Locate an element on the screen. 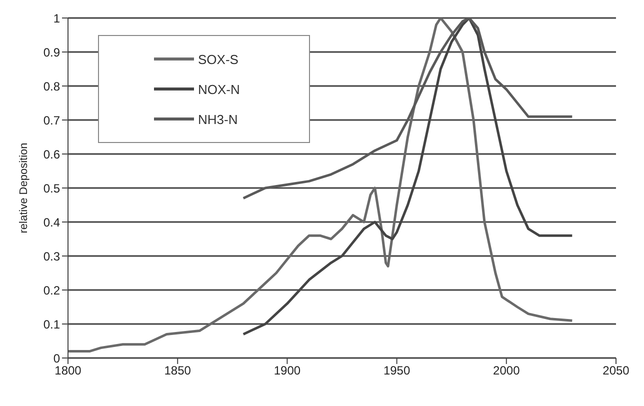 This screenshot has height=406, width=644. y-tick-label: 0.8 is located at coordinates (51, 86).